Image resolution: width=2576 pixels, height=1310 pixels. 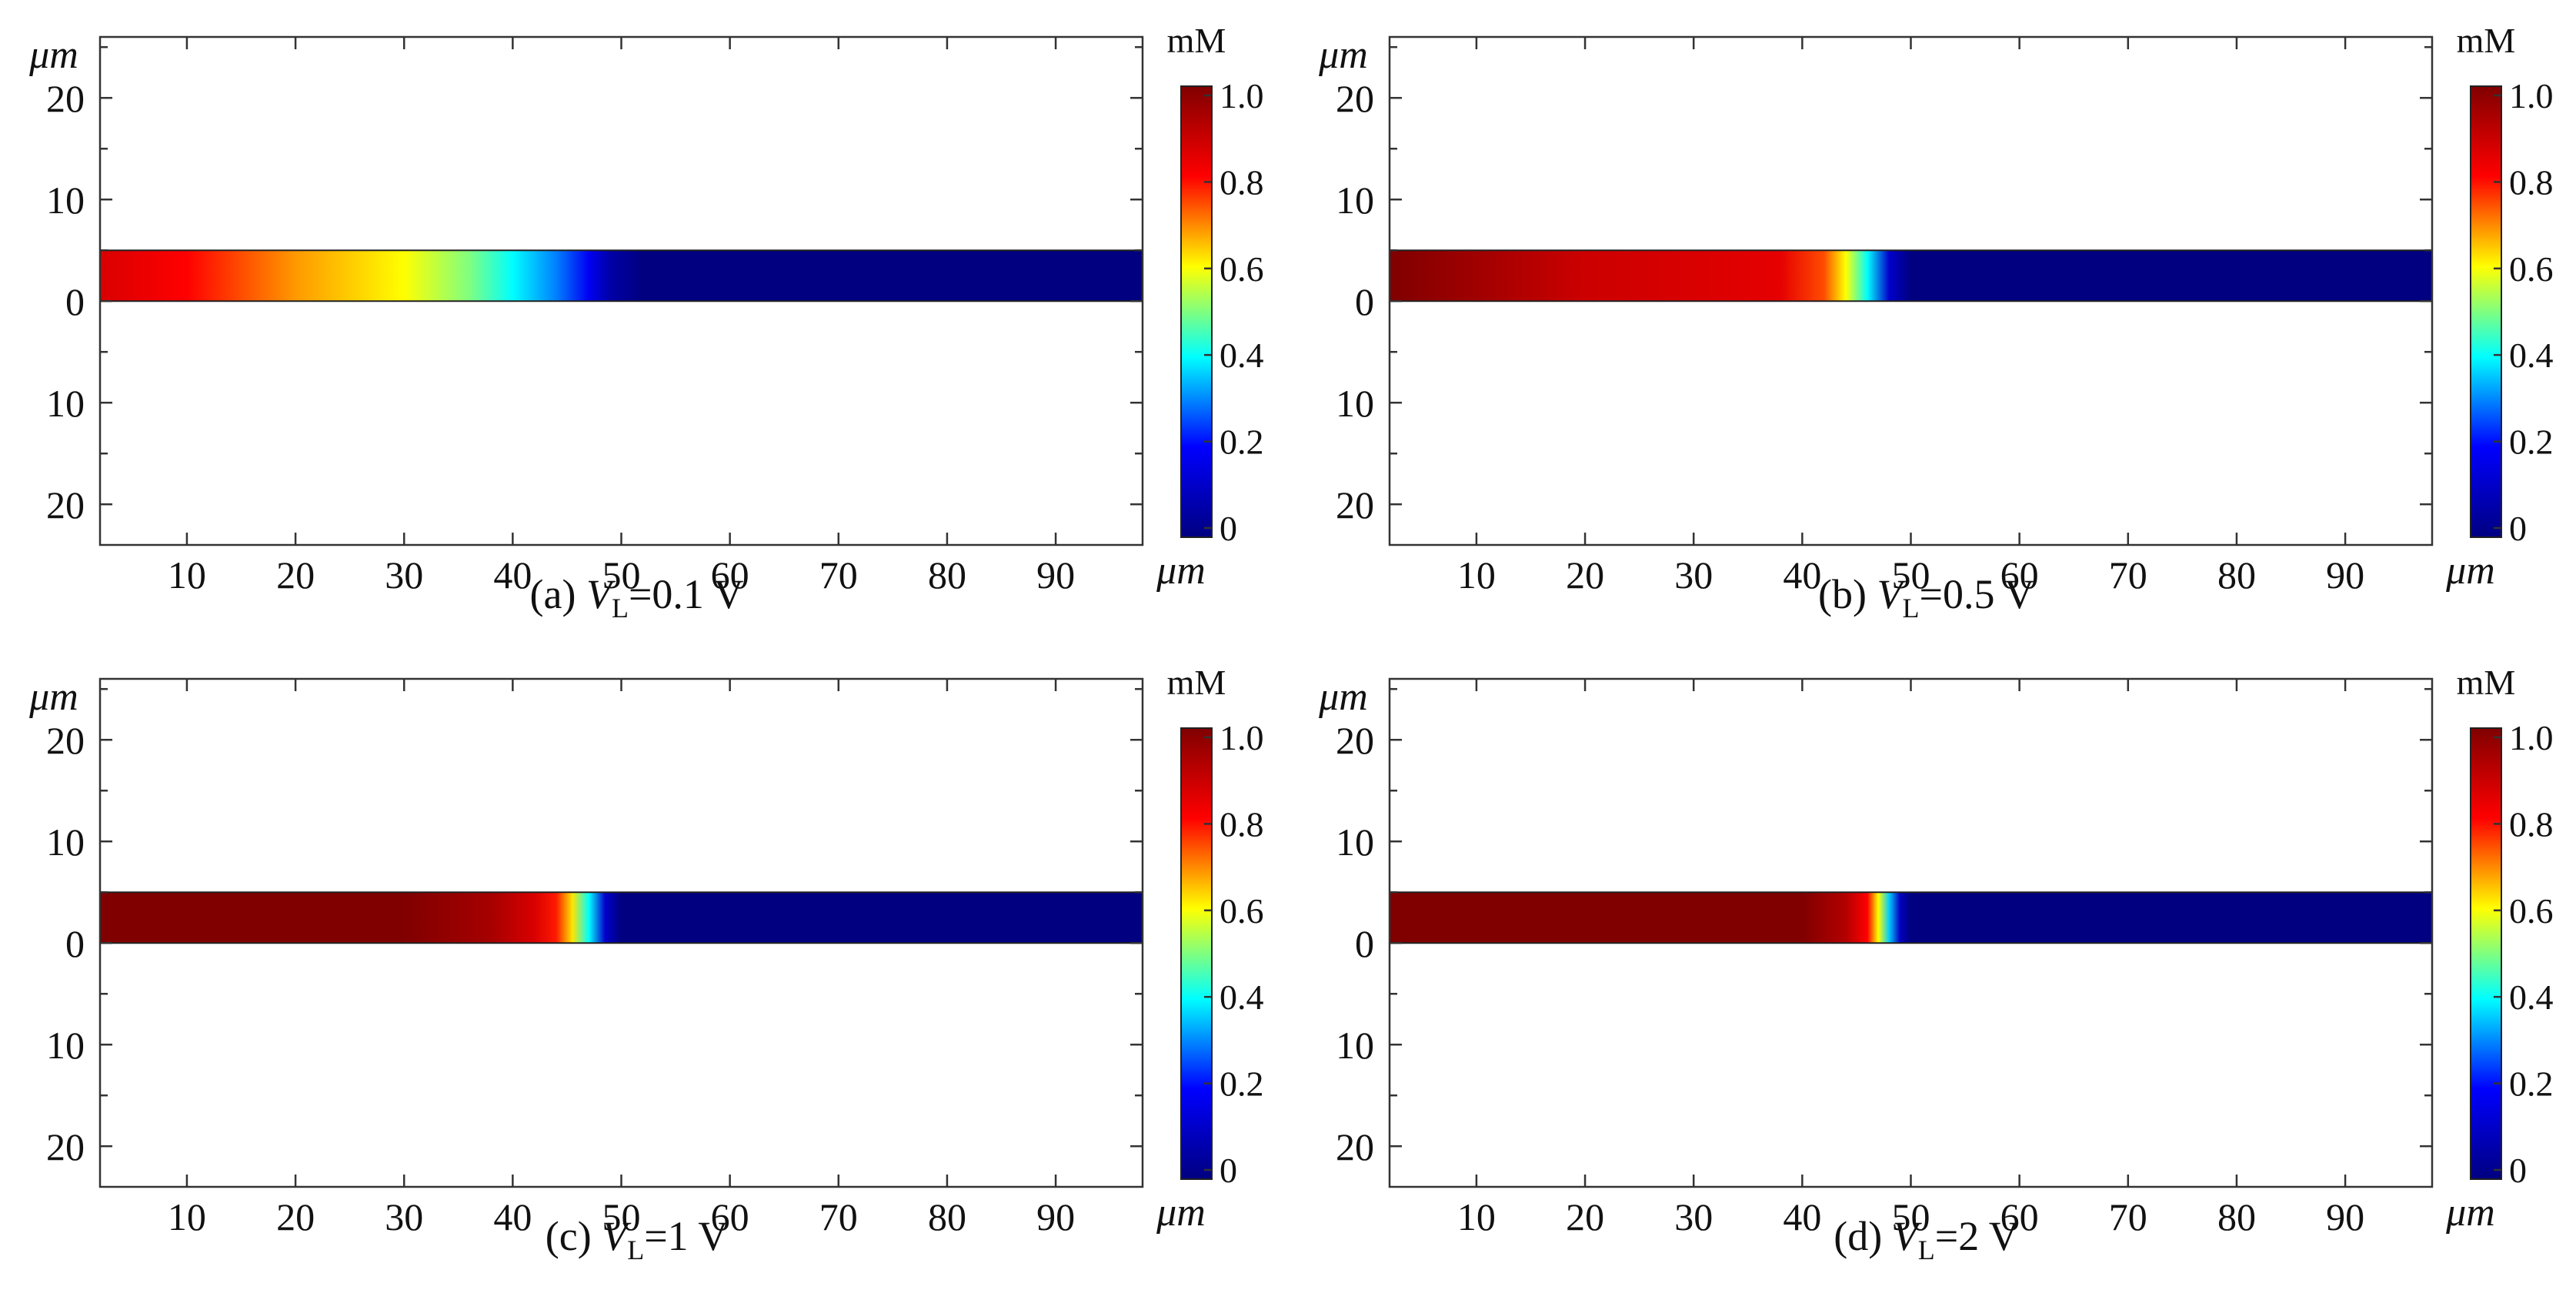 I want to click on caption-prefix: (d), so click(x=1863, y=1236).